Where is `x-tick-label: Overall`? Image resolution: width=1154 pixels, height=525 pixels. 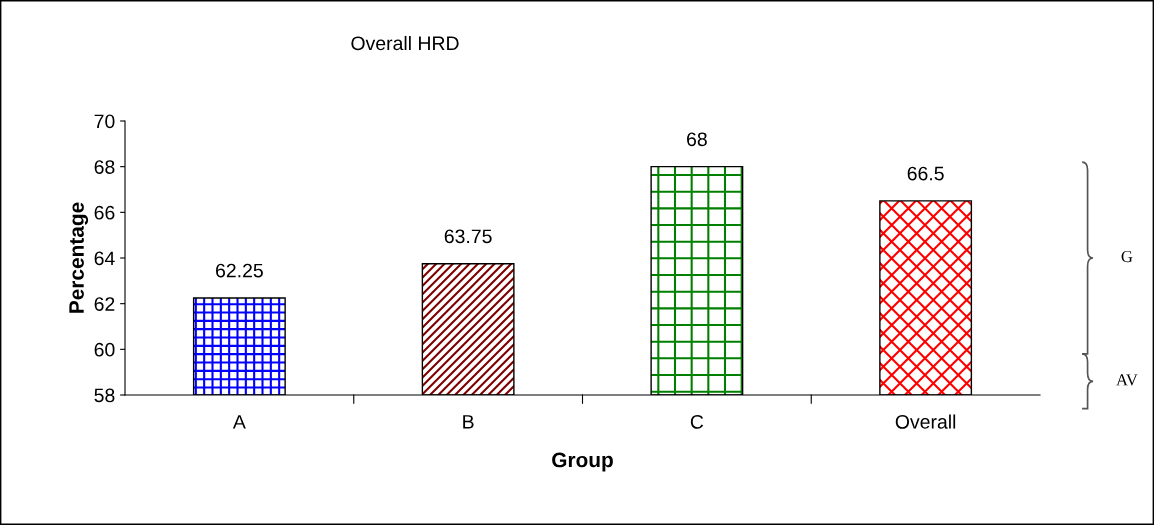
x-tick-label: Overall is located at coordinates (925, 421).